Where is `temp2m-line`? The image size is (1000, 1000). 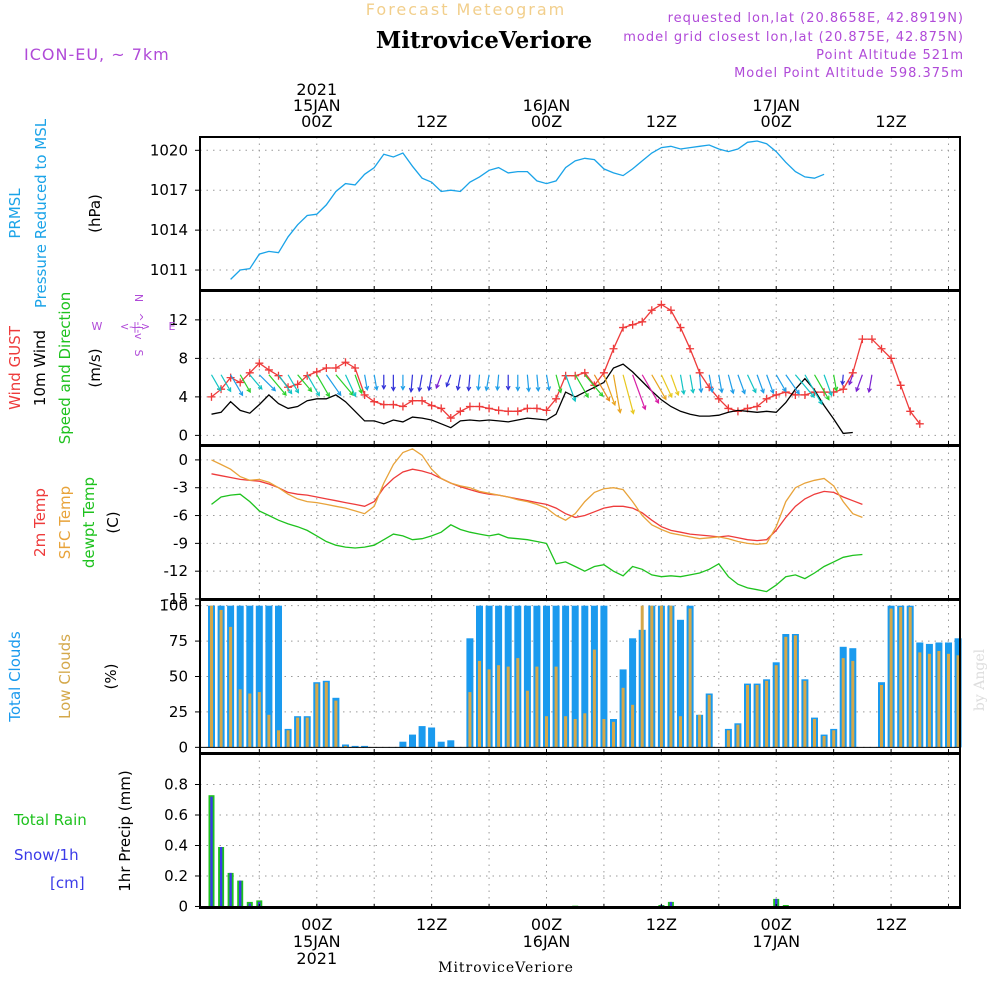 temp2m-line is located at coordinates (537, 505).